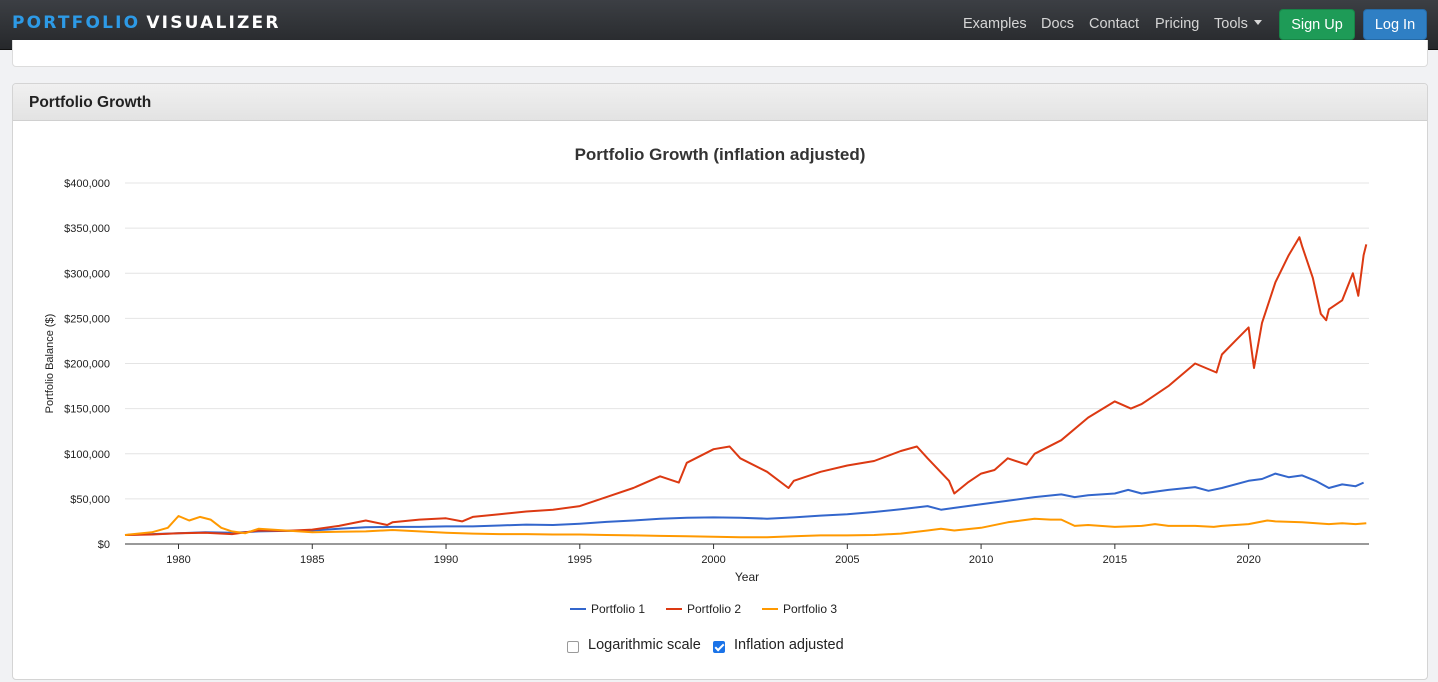 The width and height of the screenshot is (1438, 682). I want to click on nav-examples: Examples, so click(995, 24).